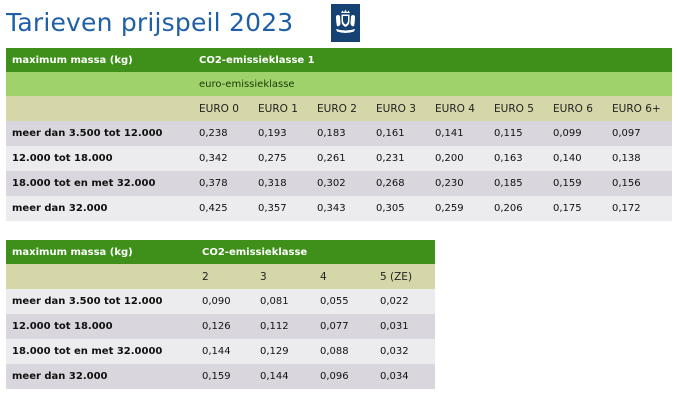  Describe the element at coordinates (222, 183) in the screenshot. I see `table-cell: 0,378` at that location.